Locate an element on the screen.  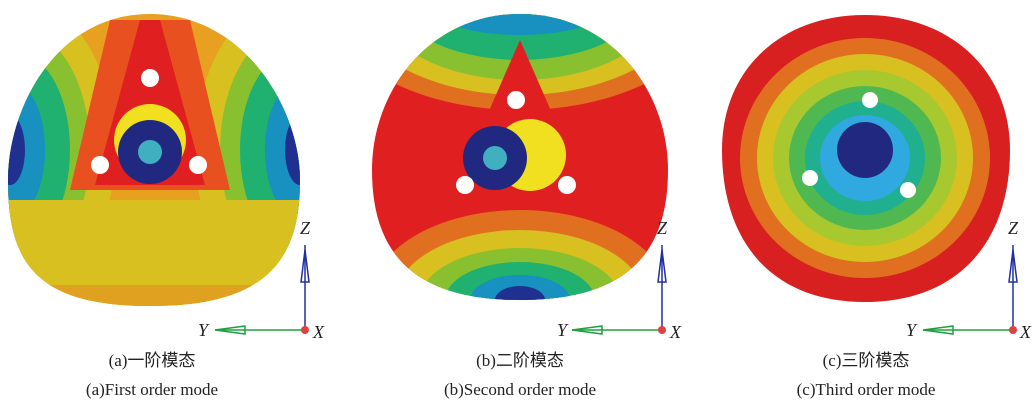
axis-triad-c is located at coordinates (970, 290).